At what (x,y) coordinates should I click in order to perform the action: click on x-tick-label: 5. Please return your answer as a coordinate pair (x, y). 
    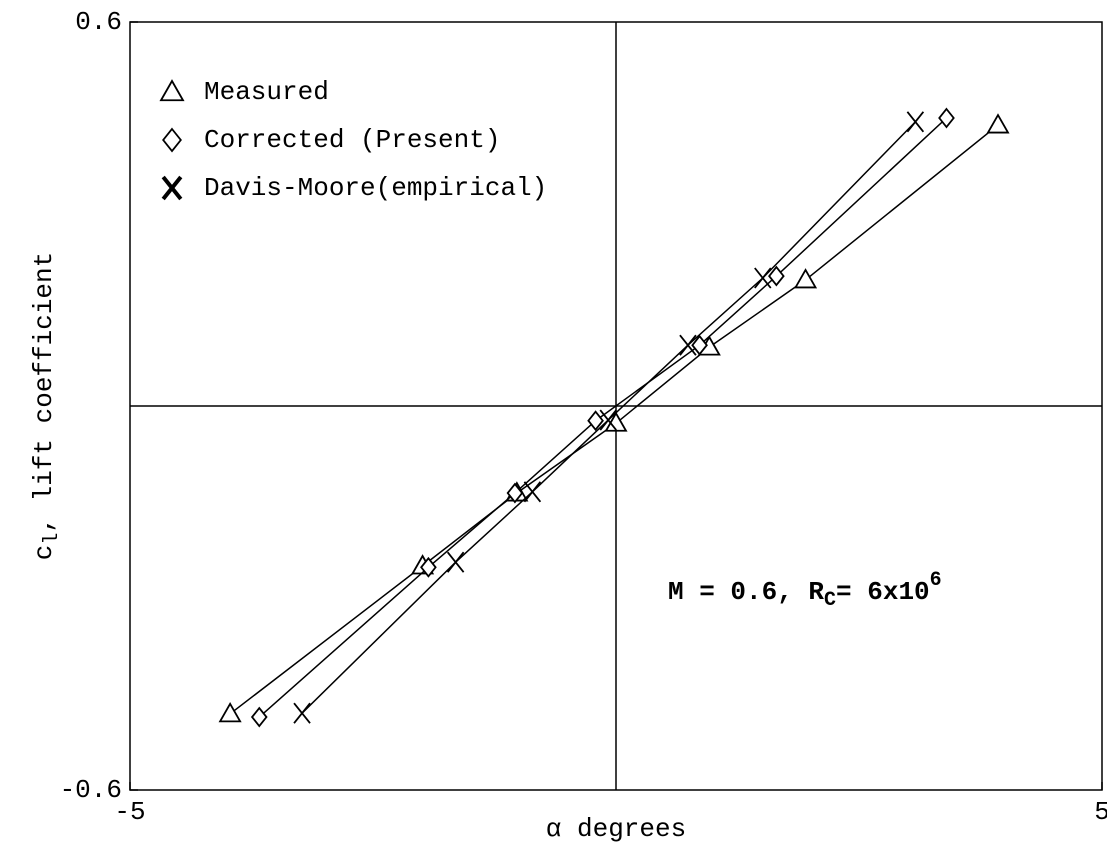
    Looking at the image, I should click on (1100, 812).